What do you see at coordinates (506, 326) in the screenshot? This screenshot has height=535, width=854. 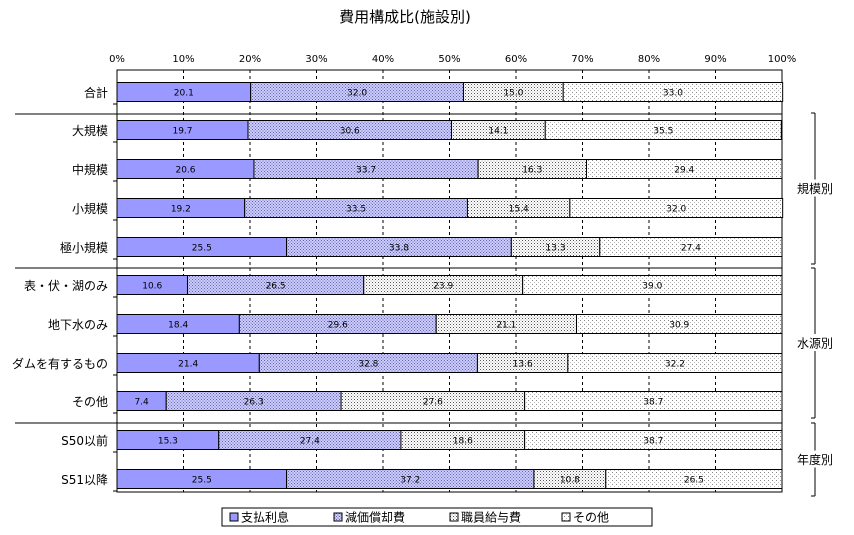 I see `data-label: 21.1` at bounding box center [506, 326].